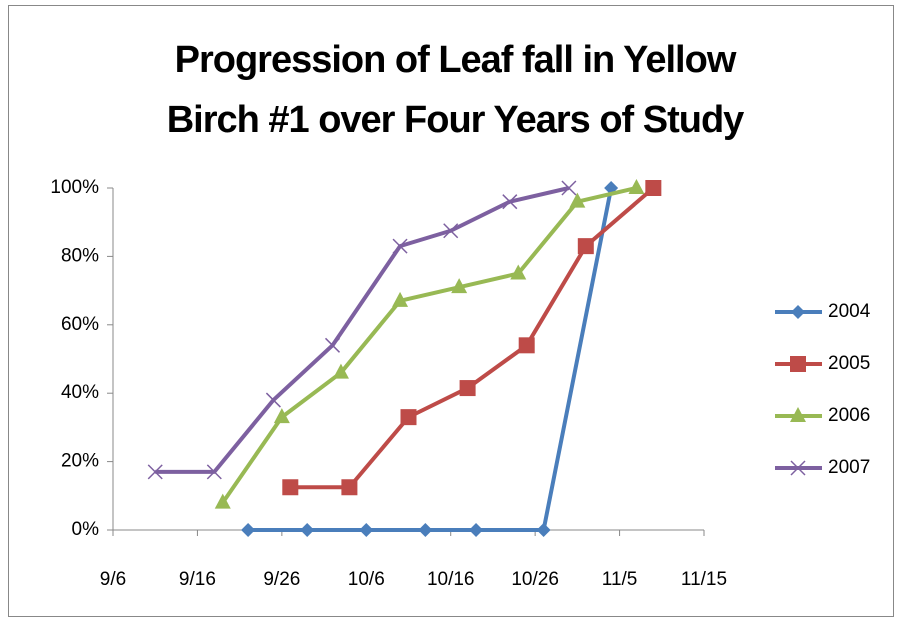  Describe the element at coordinates (74, 187) in the screenshot. I see `y-tick-label: 100%` at that location.